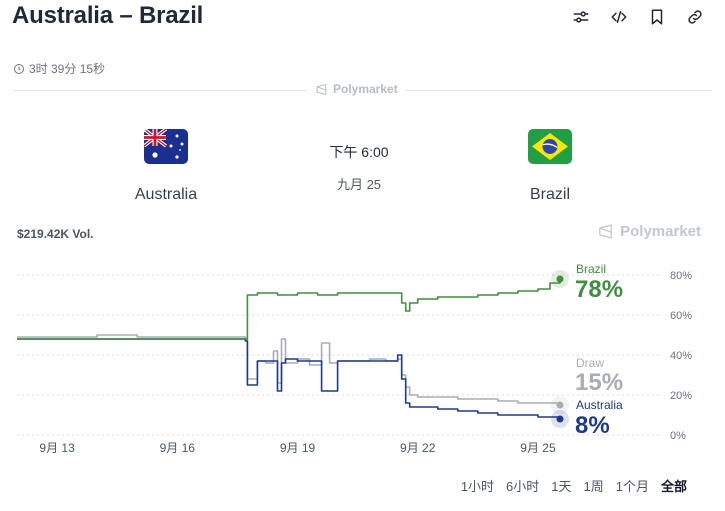 The height and width of the screenshot is (511, 725). Describe the element at coordinates (673, 486) in the screenshot. I see `range-all: 全部` at that location.